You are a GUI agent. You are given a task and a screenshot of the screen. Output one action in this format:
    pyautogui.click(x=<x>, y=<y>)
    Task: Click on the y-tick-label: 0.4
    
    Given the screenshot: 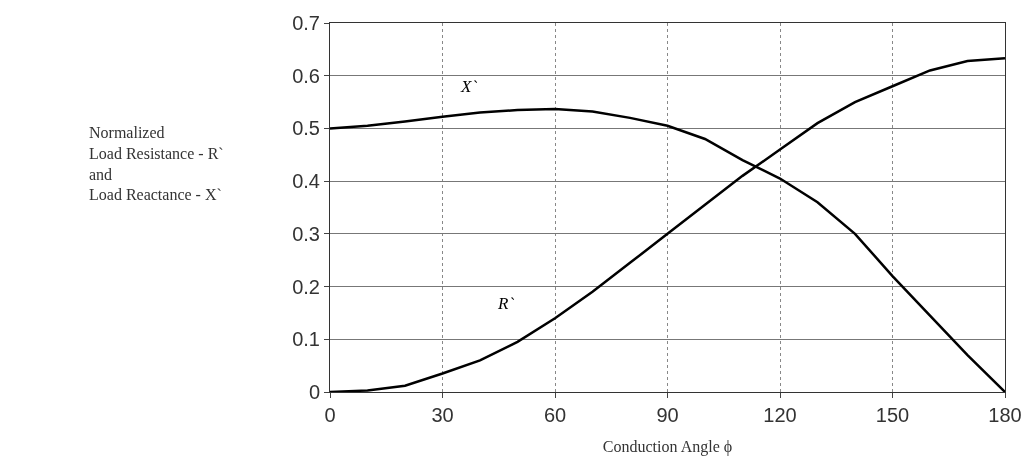 What is the action you would take?
    pyautogui.click(x=306, y=181)
    